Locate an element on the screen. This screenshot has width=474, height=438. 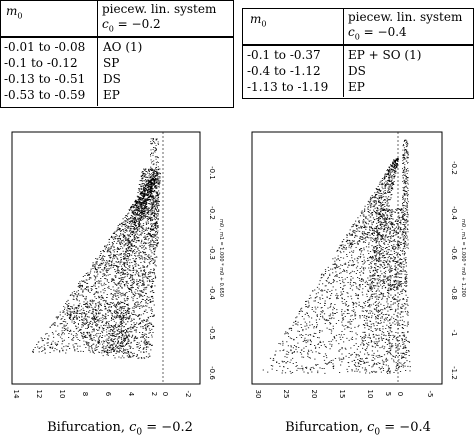
right-row-type: EP + SO (1) is located at coordinates (385, 55).